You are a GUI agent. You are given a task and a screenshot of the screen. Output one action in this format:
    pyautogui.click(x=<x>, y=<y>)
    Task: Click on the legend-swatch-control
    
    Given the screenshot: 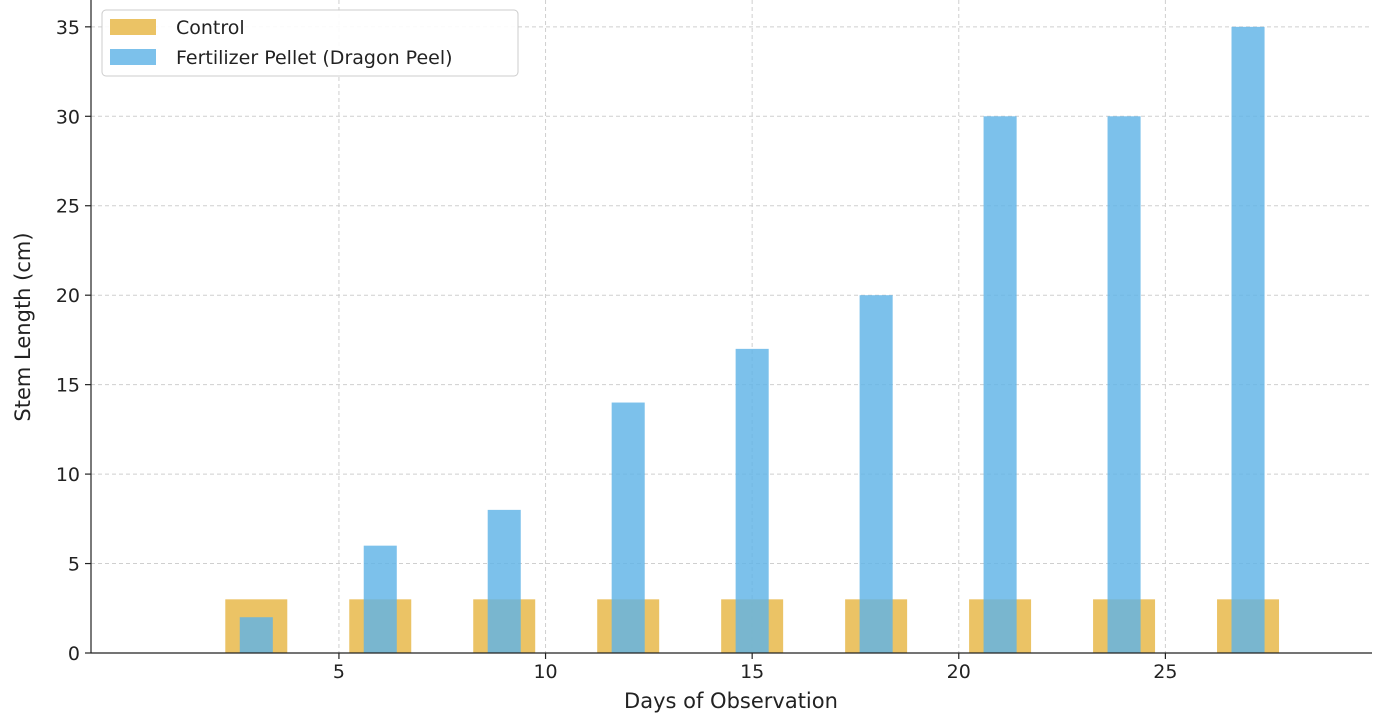 What is the action you would take?
    pyautogui.click(x=133, y=27)
    